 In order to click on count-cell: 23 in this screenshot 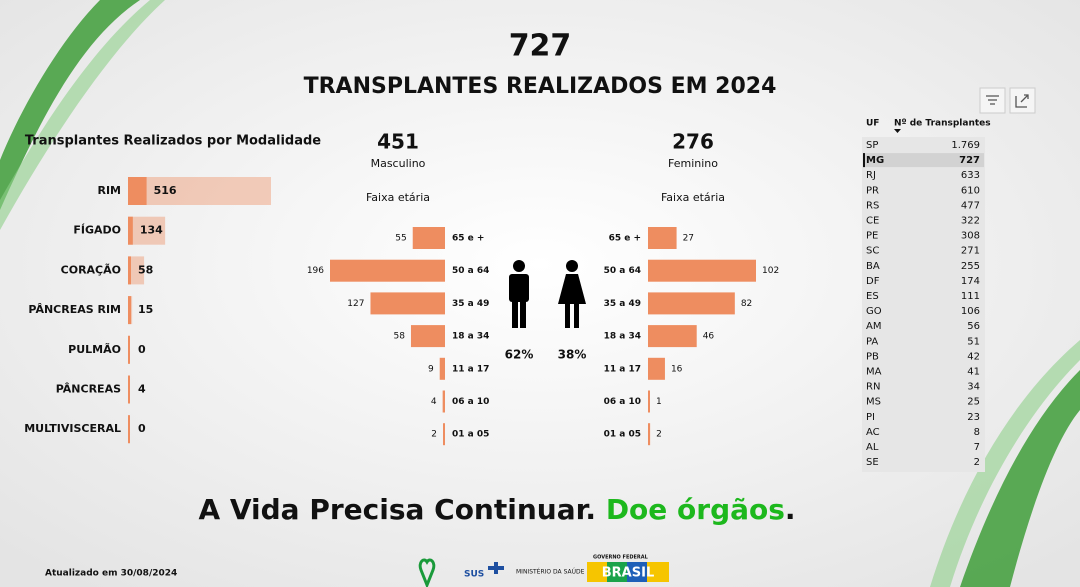, I will do `click(973, 417)`.